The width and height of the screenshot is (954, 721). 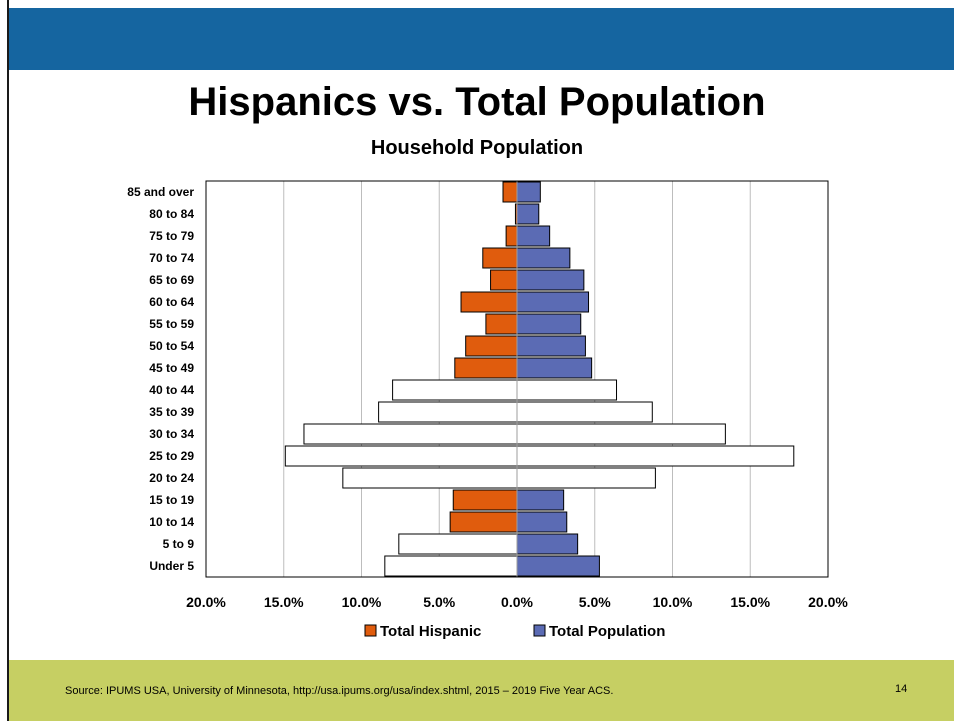 What do you see at coordinates (171, 236) in the screenshot?
I see `category-label: 75 to 79` at bounding box center [171, 236].